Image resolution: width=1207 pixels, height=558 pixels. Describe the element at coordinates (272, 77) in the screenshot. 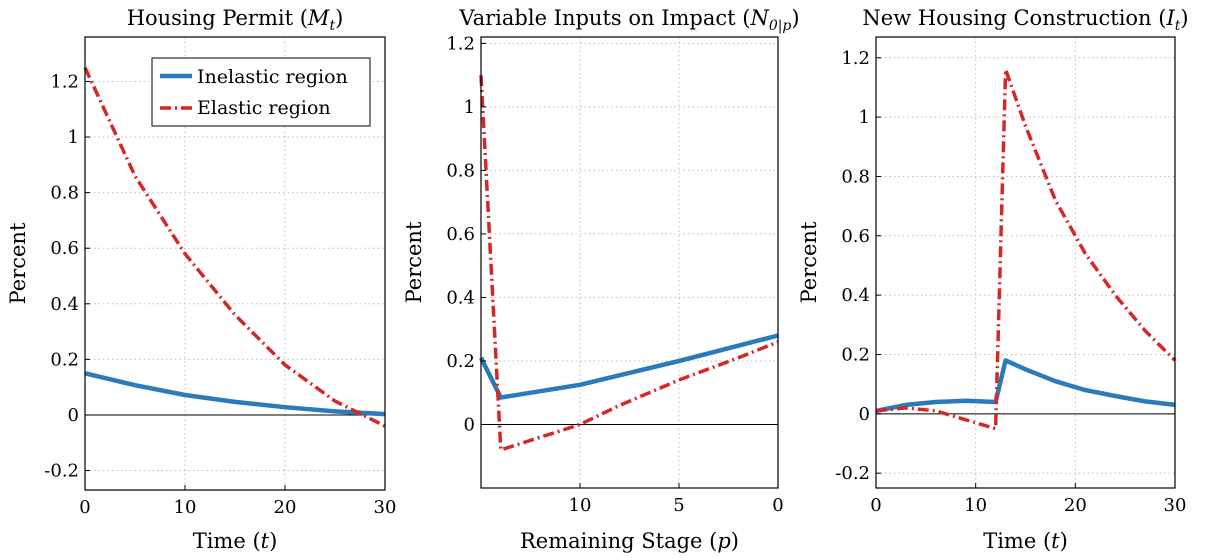

I see `legend-label-inelastic: Inelastic region` at that location.